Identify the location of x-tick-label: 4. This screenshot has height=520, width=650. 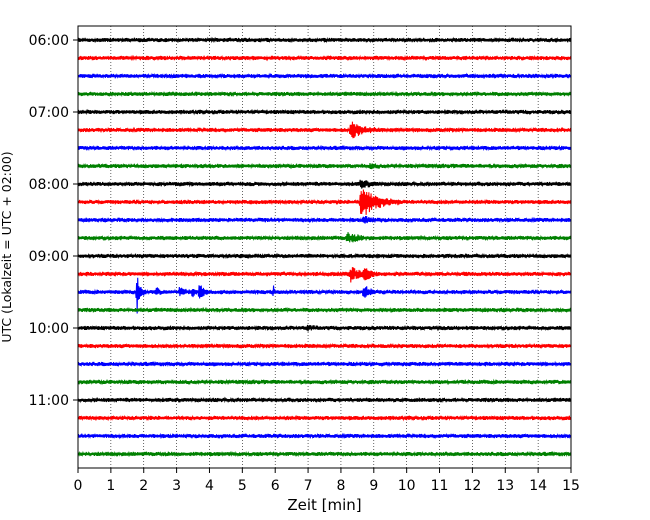
(209, 486).